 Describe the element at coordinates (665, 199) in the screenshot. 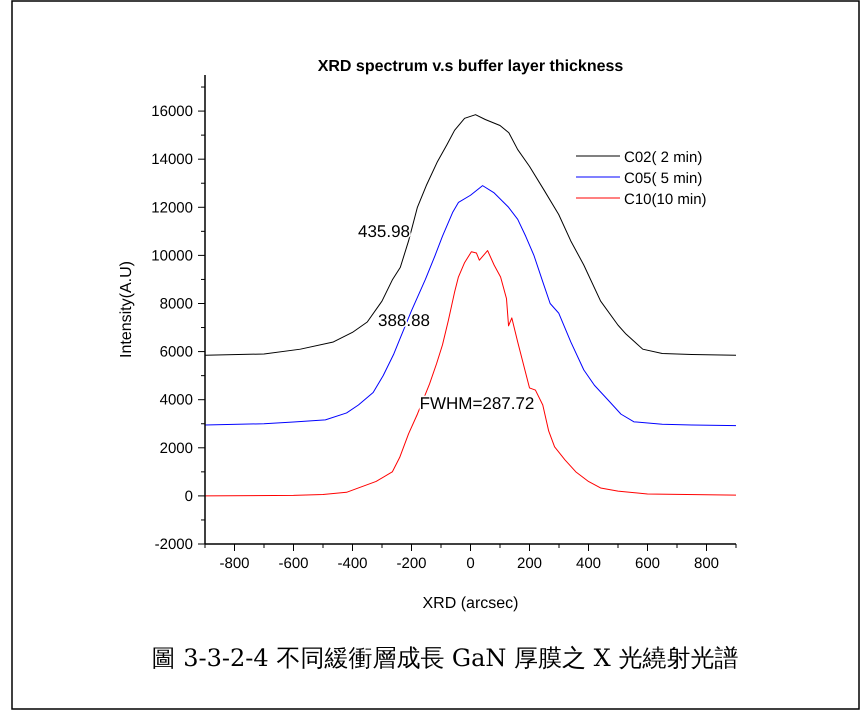

I see `legend-label: C10(10 min)` at that location.